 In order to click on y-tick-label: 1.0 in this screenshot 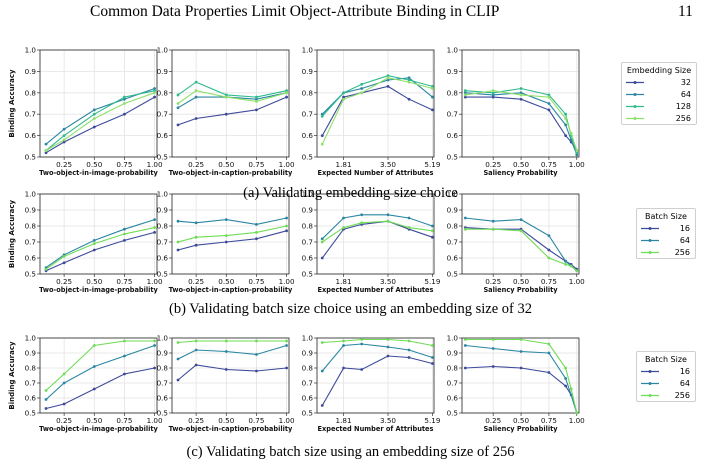, I will do `click(308, 194)`.